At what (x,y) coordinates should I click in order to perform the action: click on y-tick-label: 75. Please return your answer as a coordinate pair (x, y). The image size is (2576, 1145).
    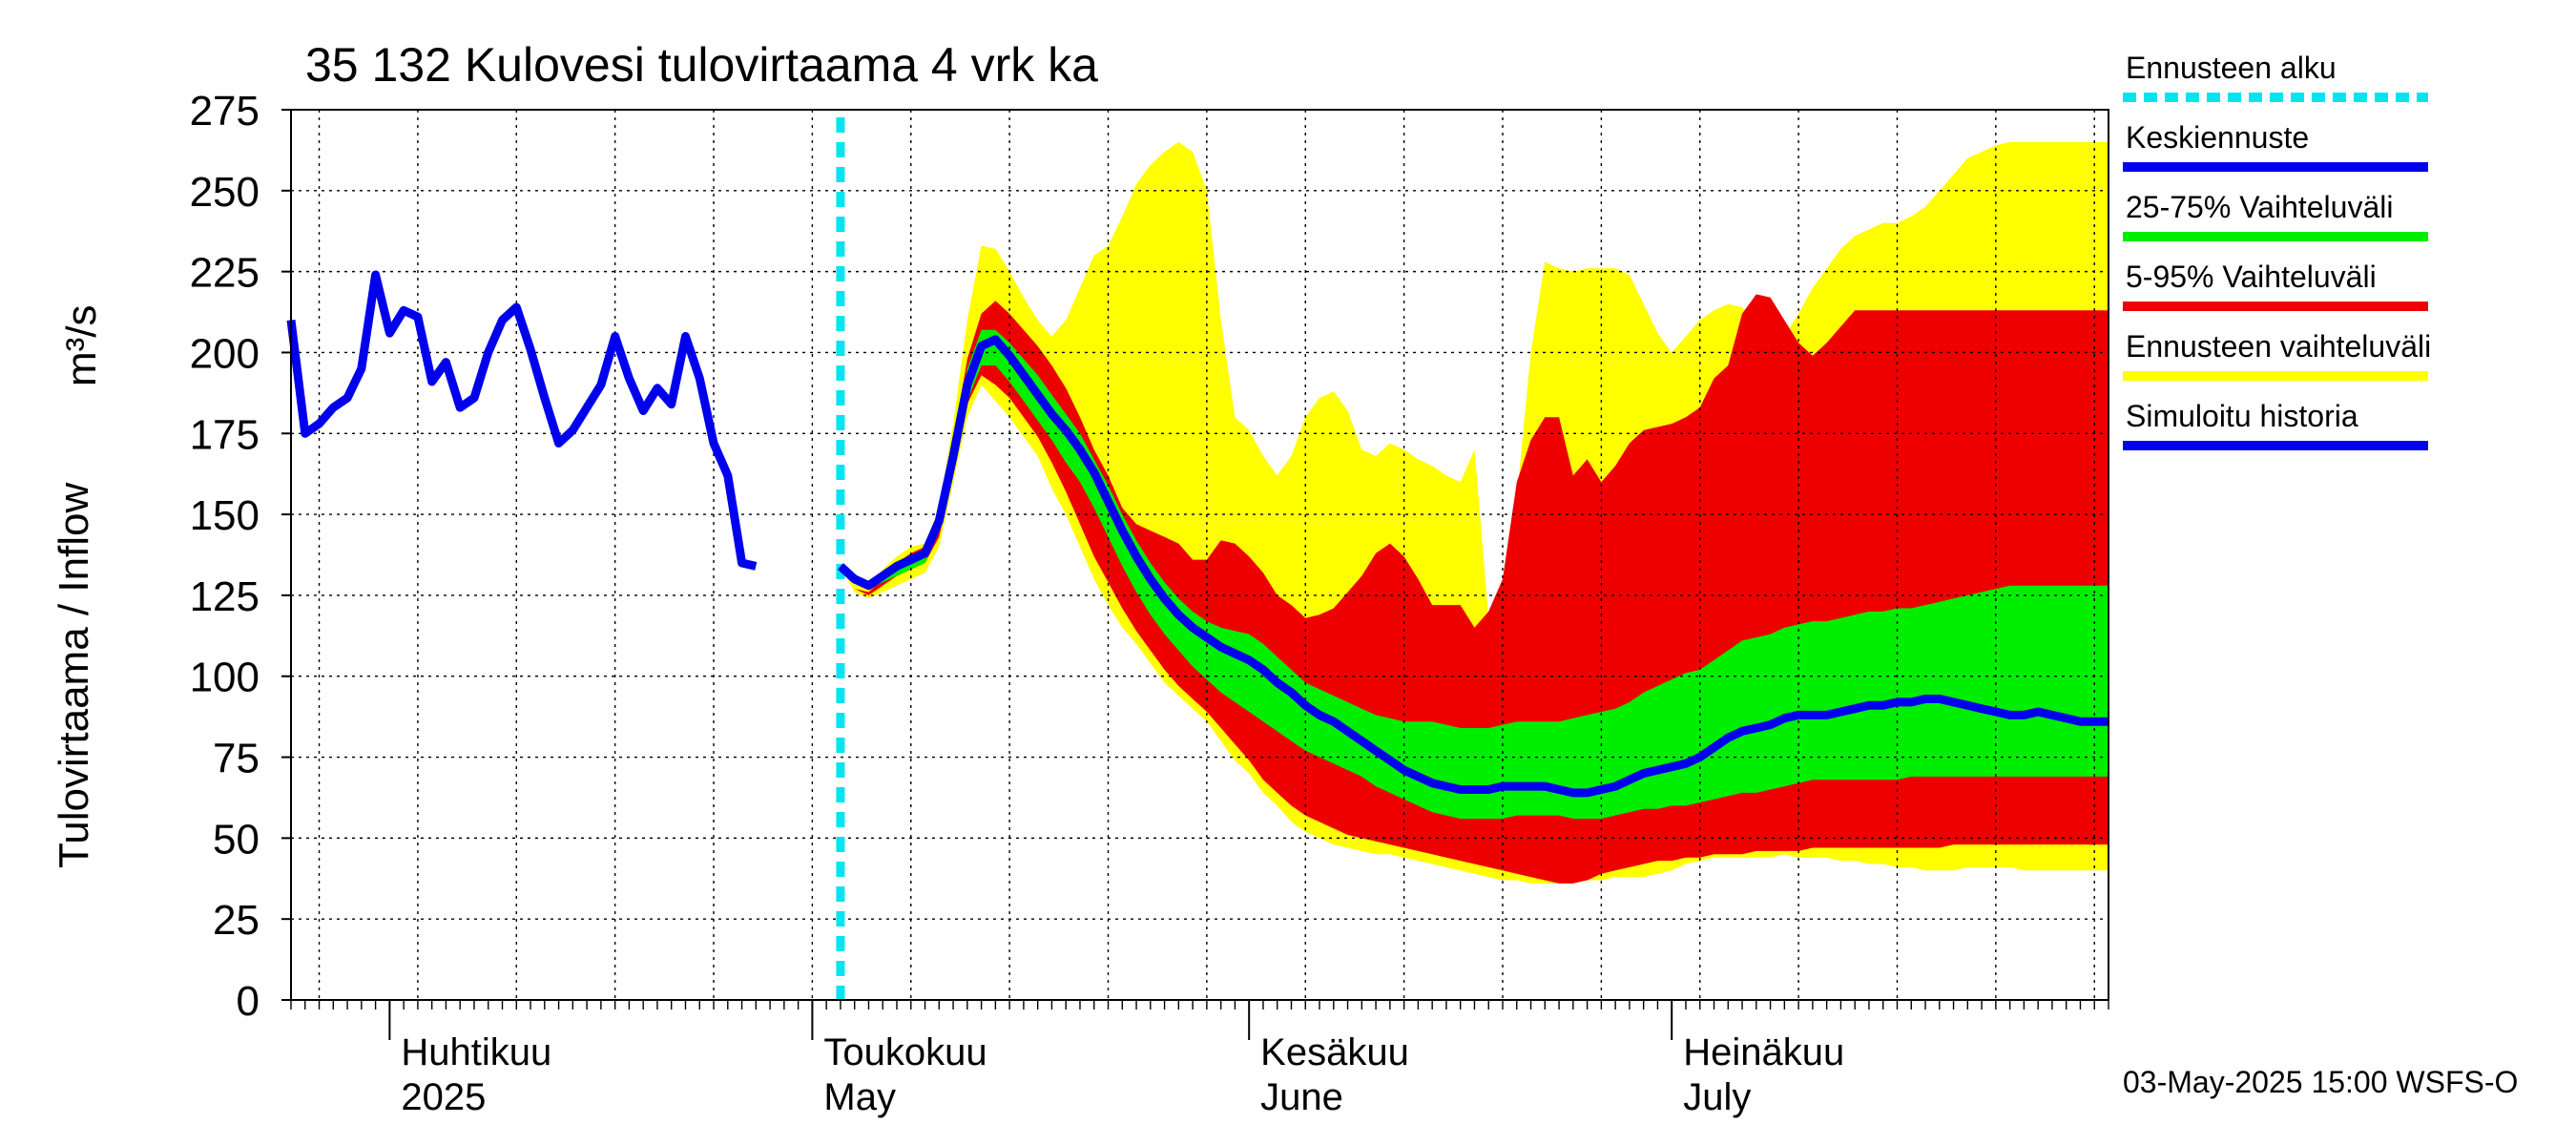
    Looking at the image, I should click on (236, 759).